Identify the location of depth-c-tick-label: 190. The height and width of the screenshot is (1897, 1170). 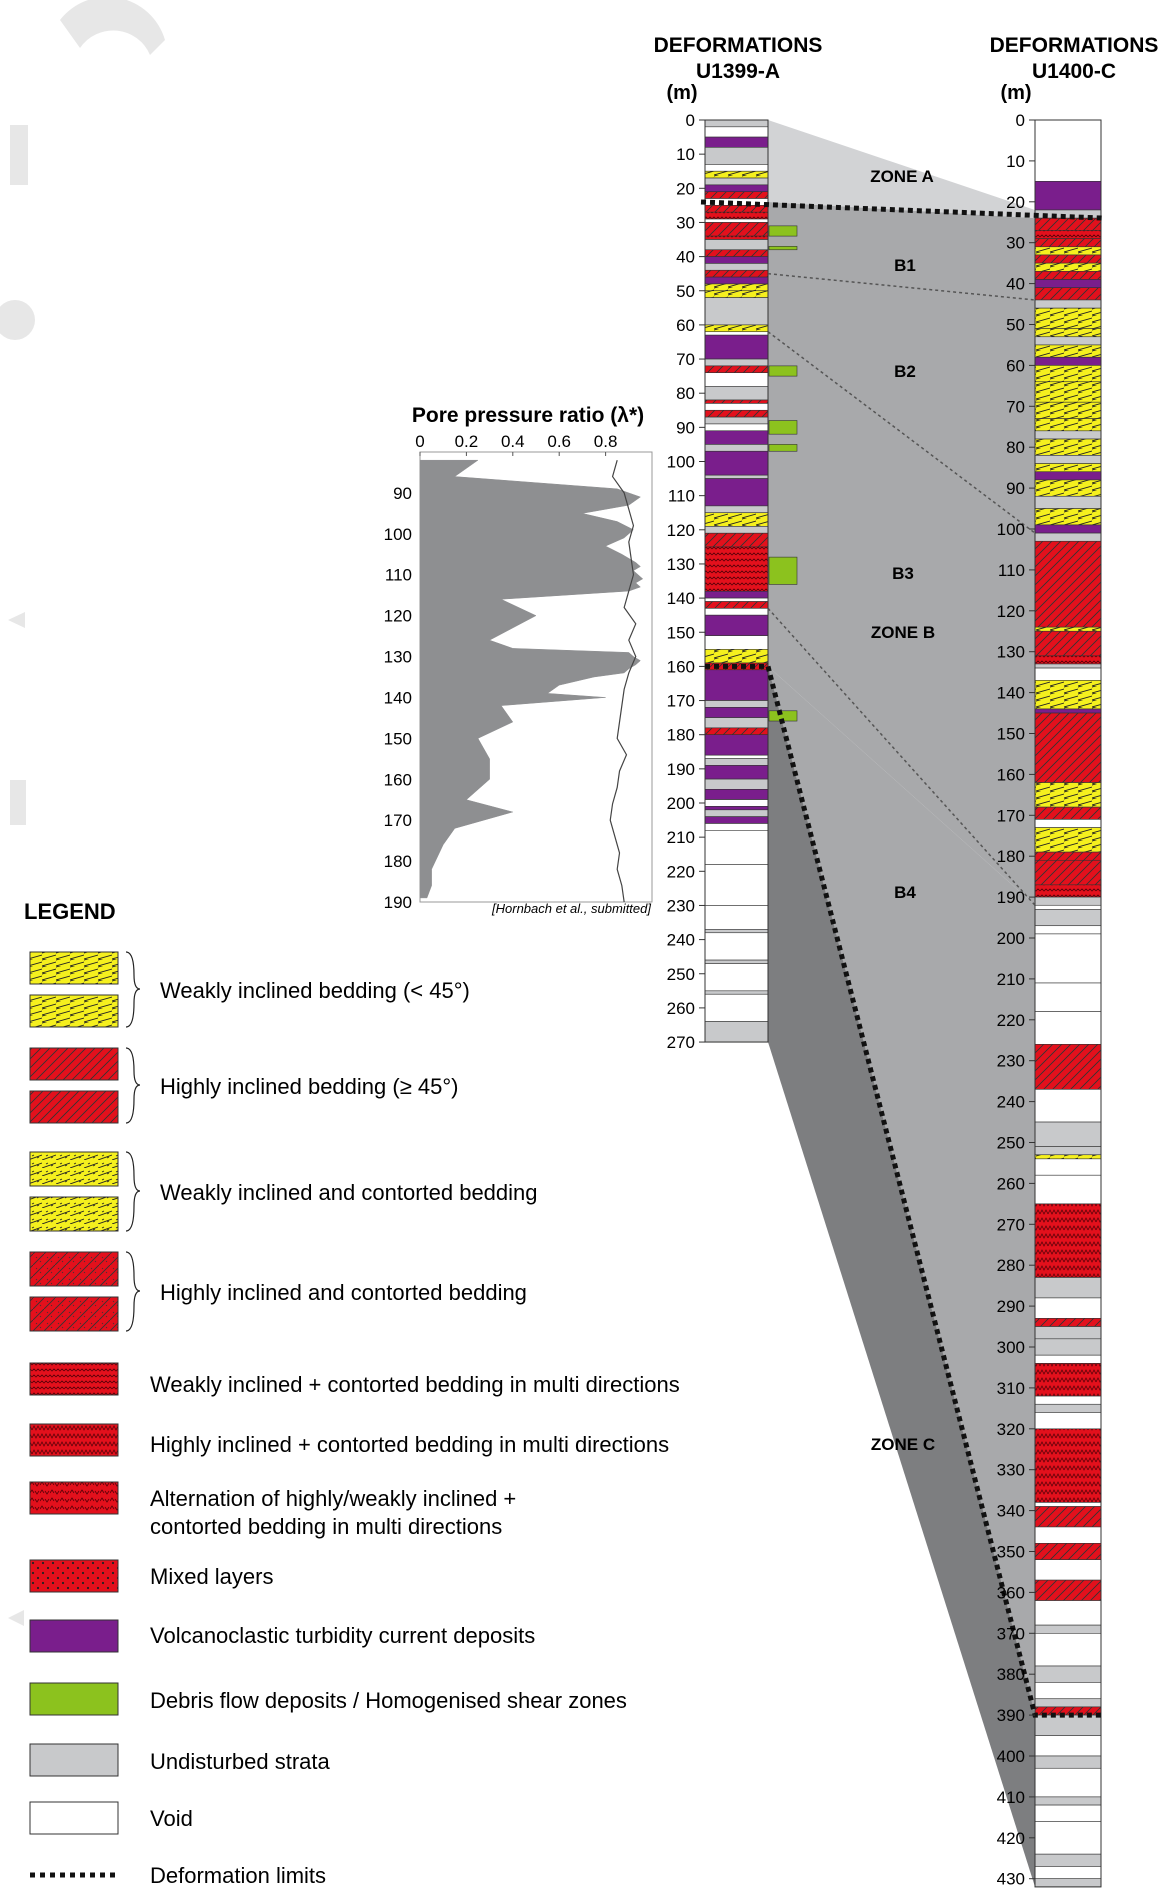
(1011, 897).